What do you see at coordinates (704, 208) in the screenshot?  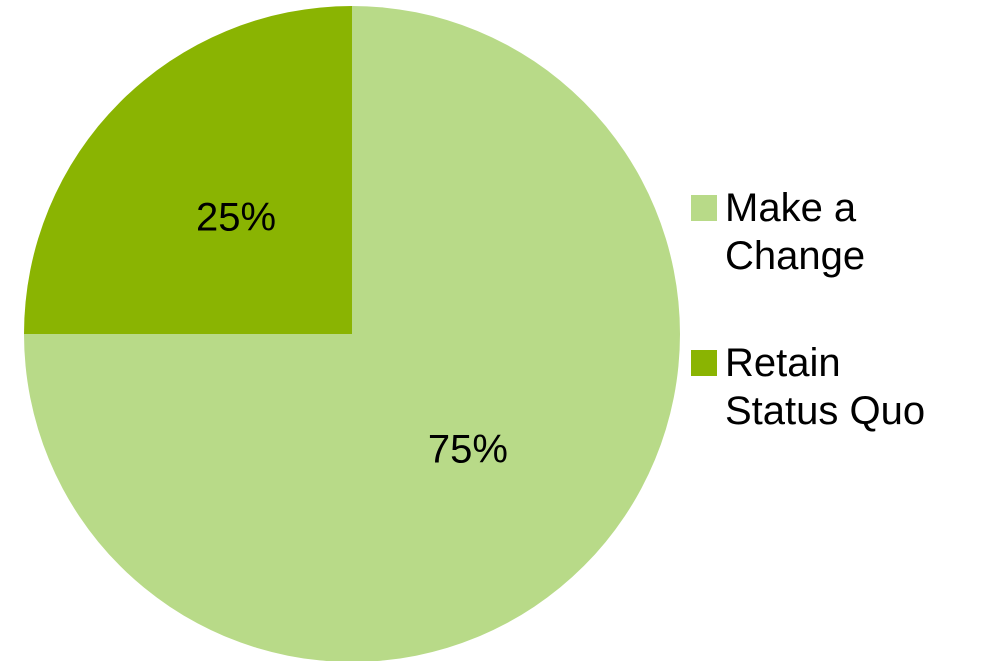 I see `legend-swatch-make-a-change` at bounding box center [704, 208].